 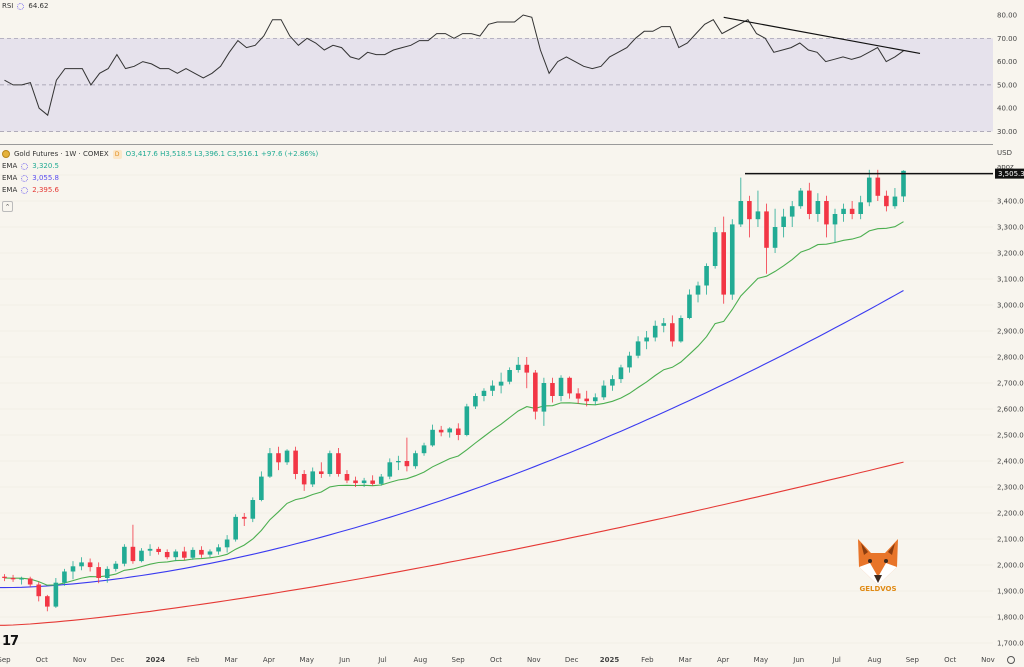 What do you see at coordinates (10, 641) in the screenshot?
I see `tradingview-logo-icon: 17` at bounding box center [10, 641].